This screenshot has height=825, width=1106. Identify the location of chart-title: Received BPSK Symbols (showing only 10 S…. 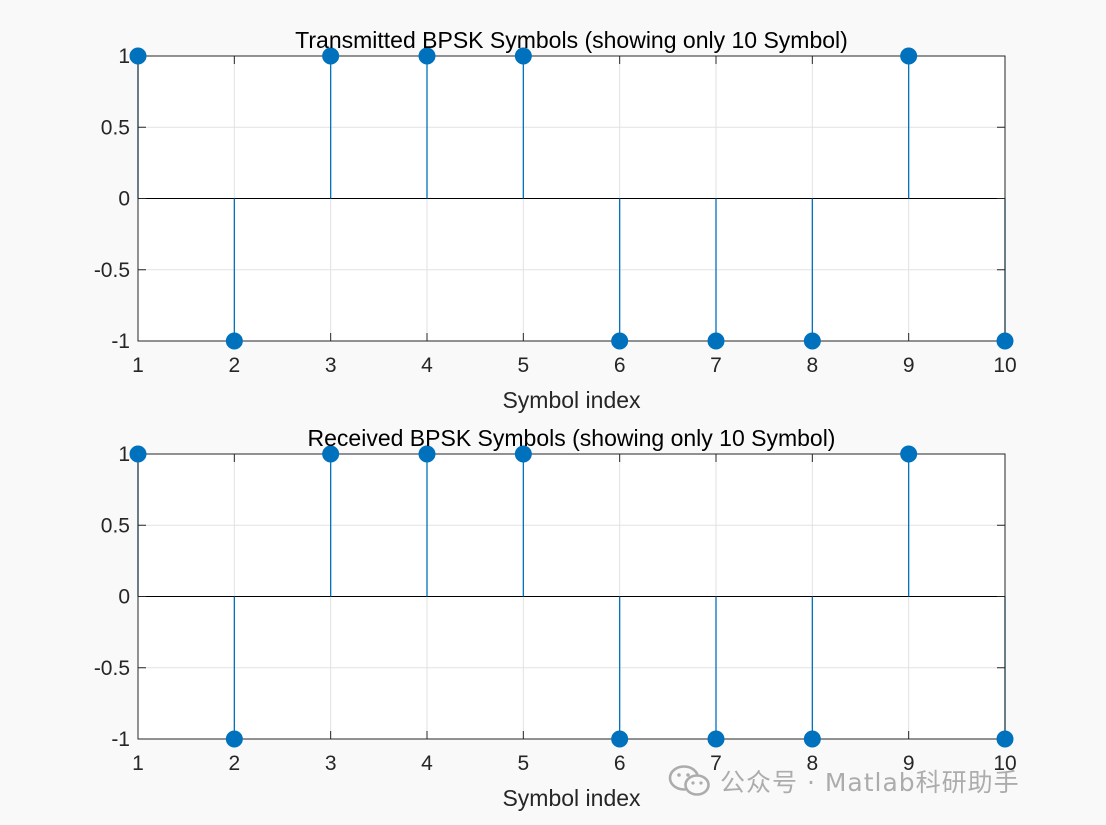
(572, 438).